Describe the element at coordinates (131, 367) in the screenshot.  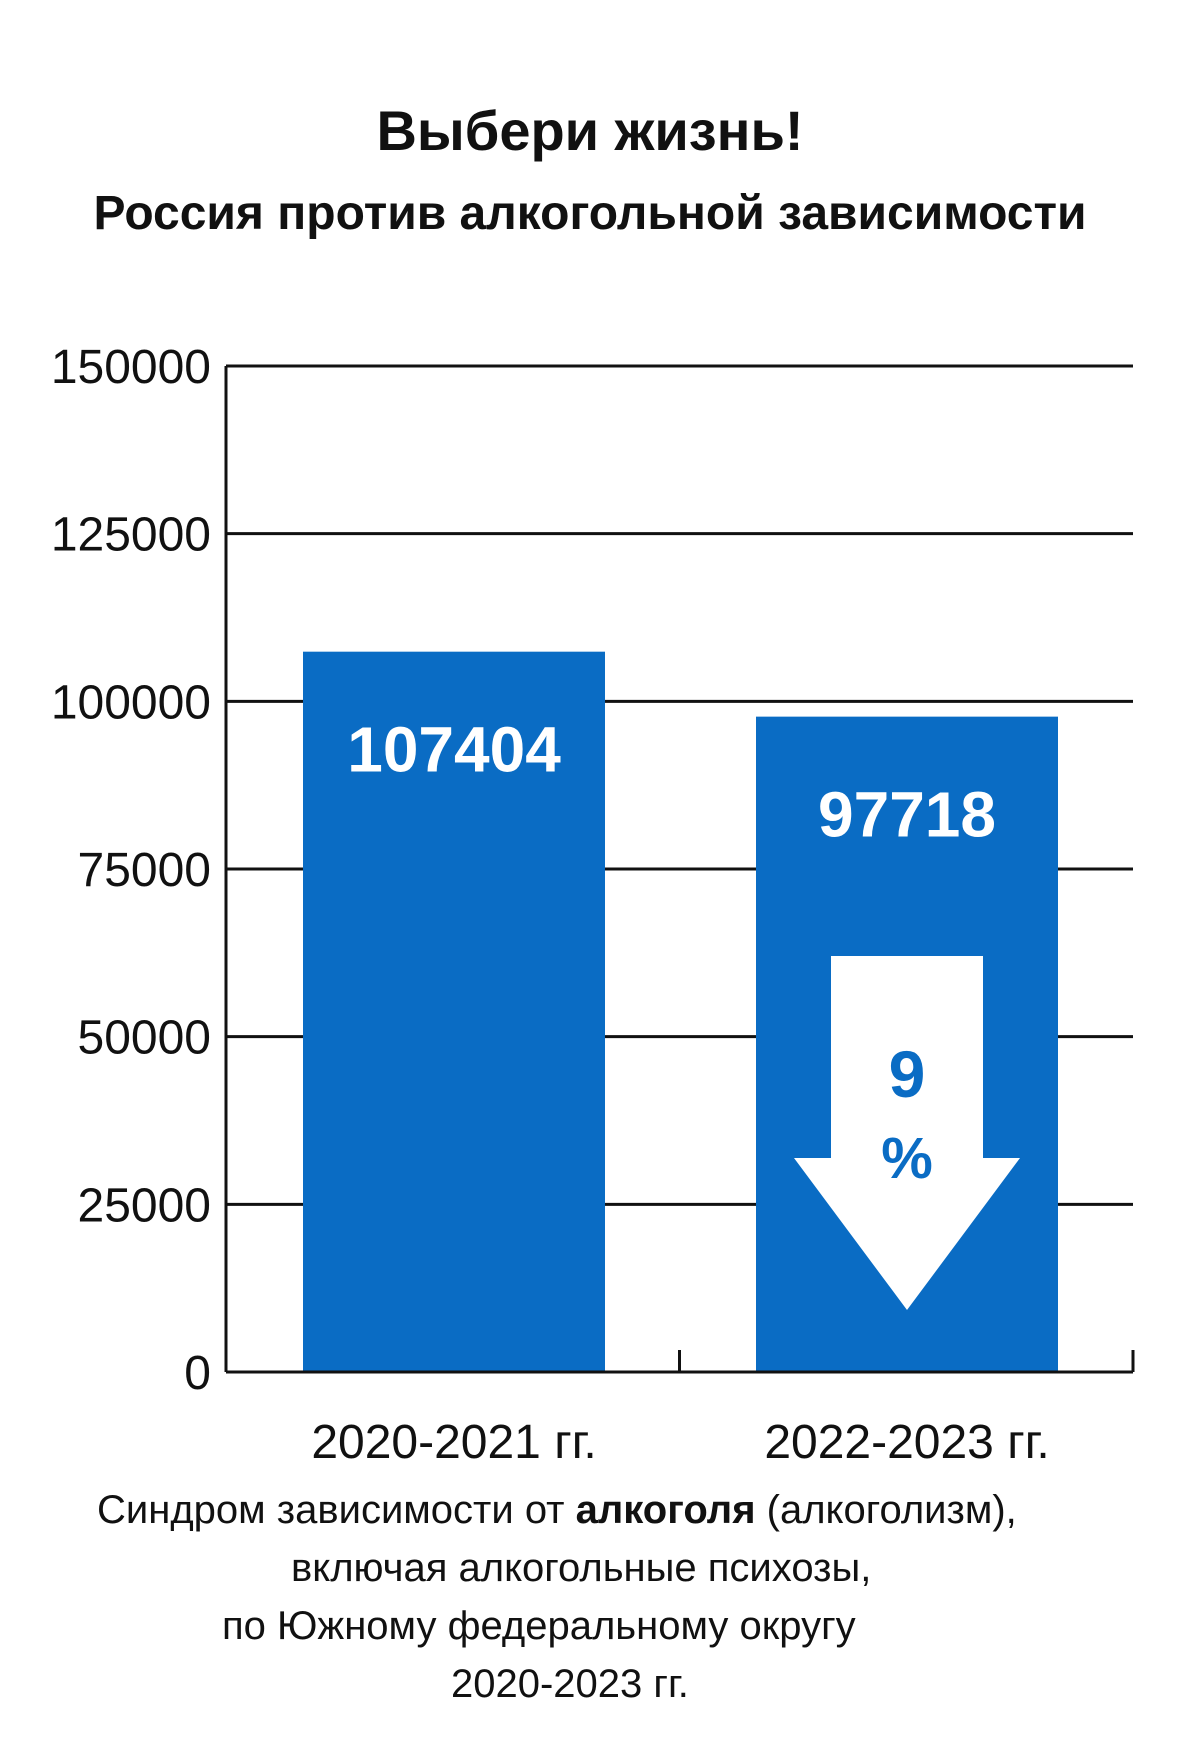
I see `y-tick-label: 150000` at that location.